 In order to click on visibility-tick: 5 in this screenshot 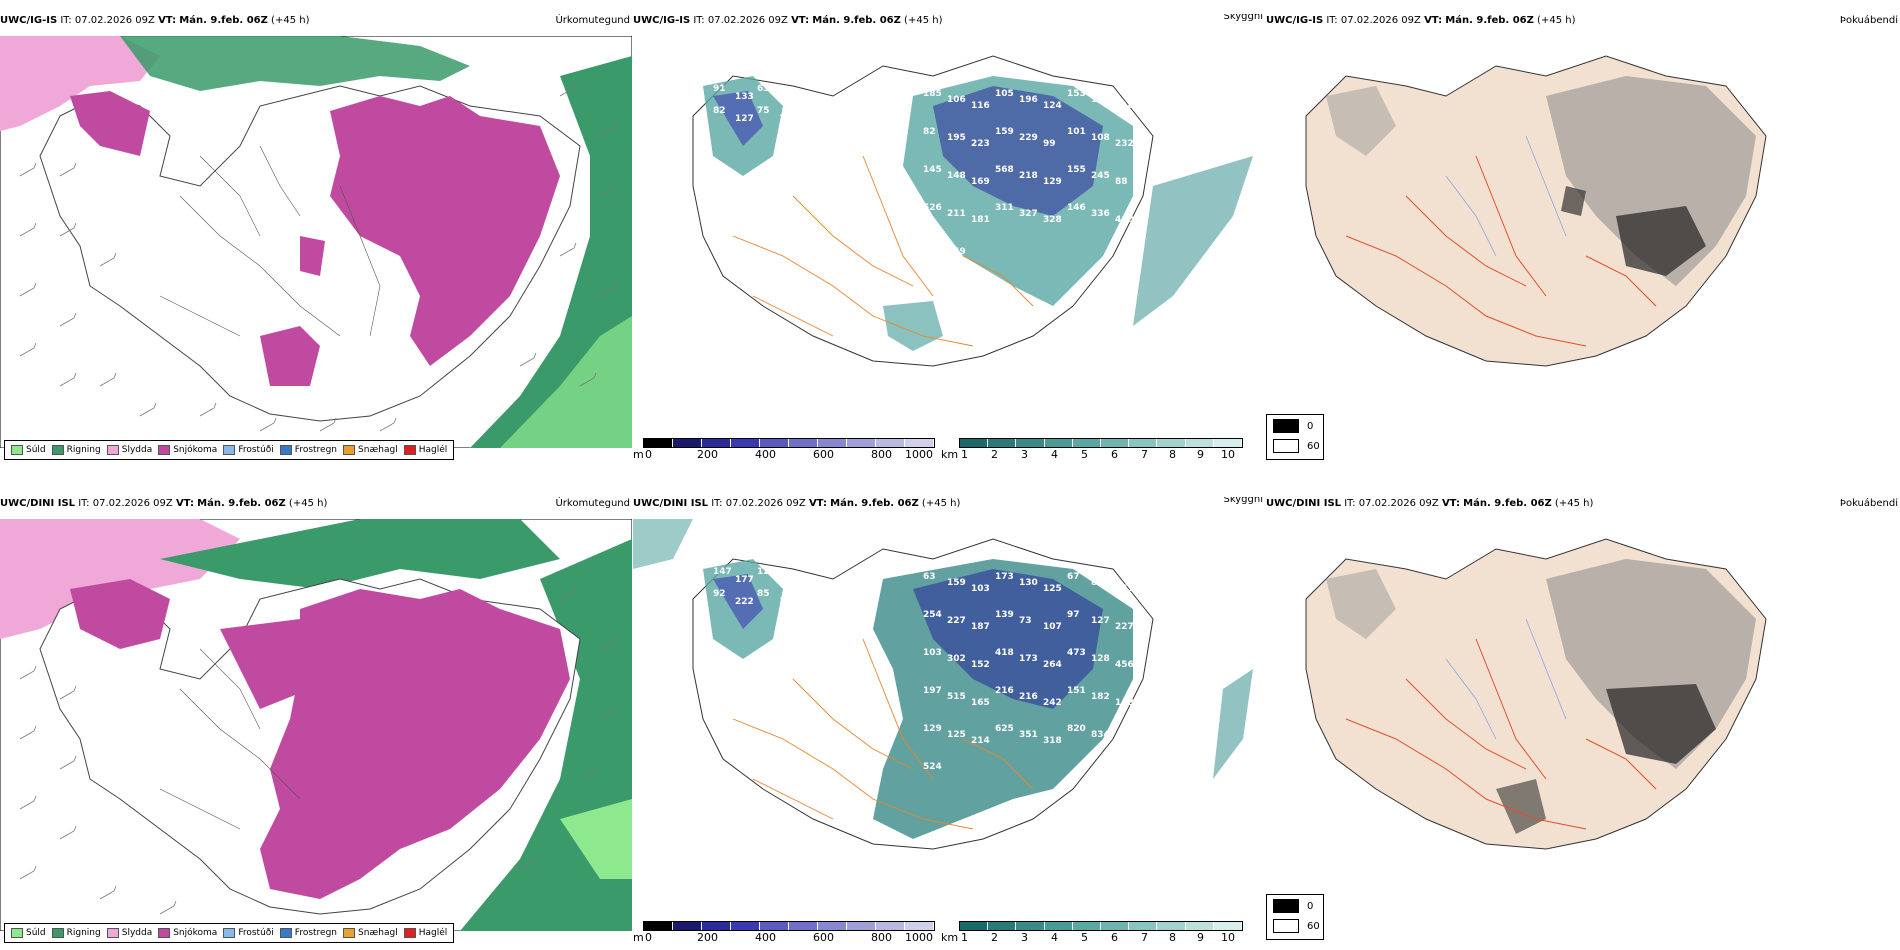, I will do `click(1084, 454)`.